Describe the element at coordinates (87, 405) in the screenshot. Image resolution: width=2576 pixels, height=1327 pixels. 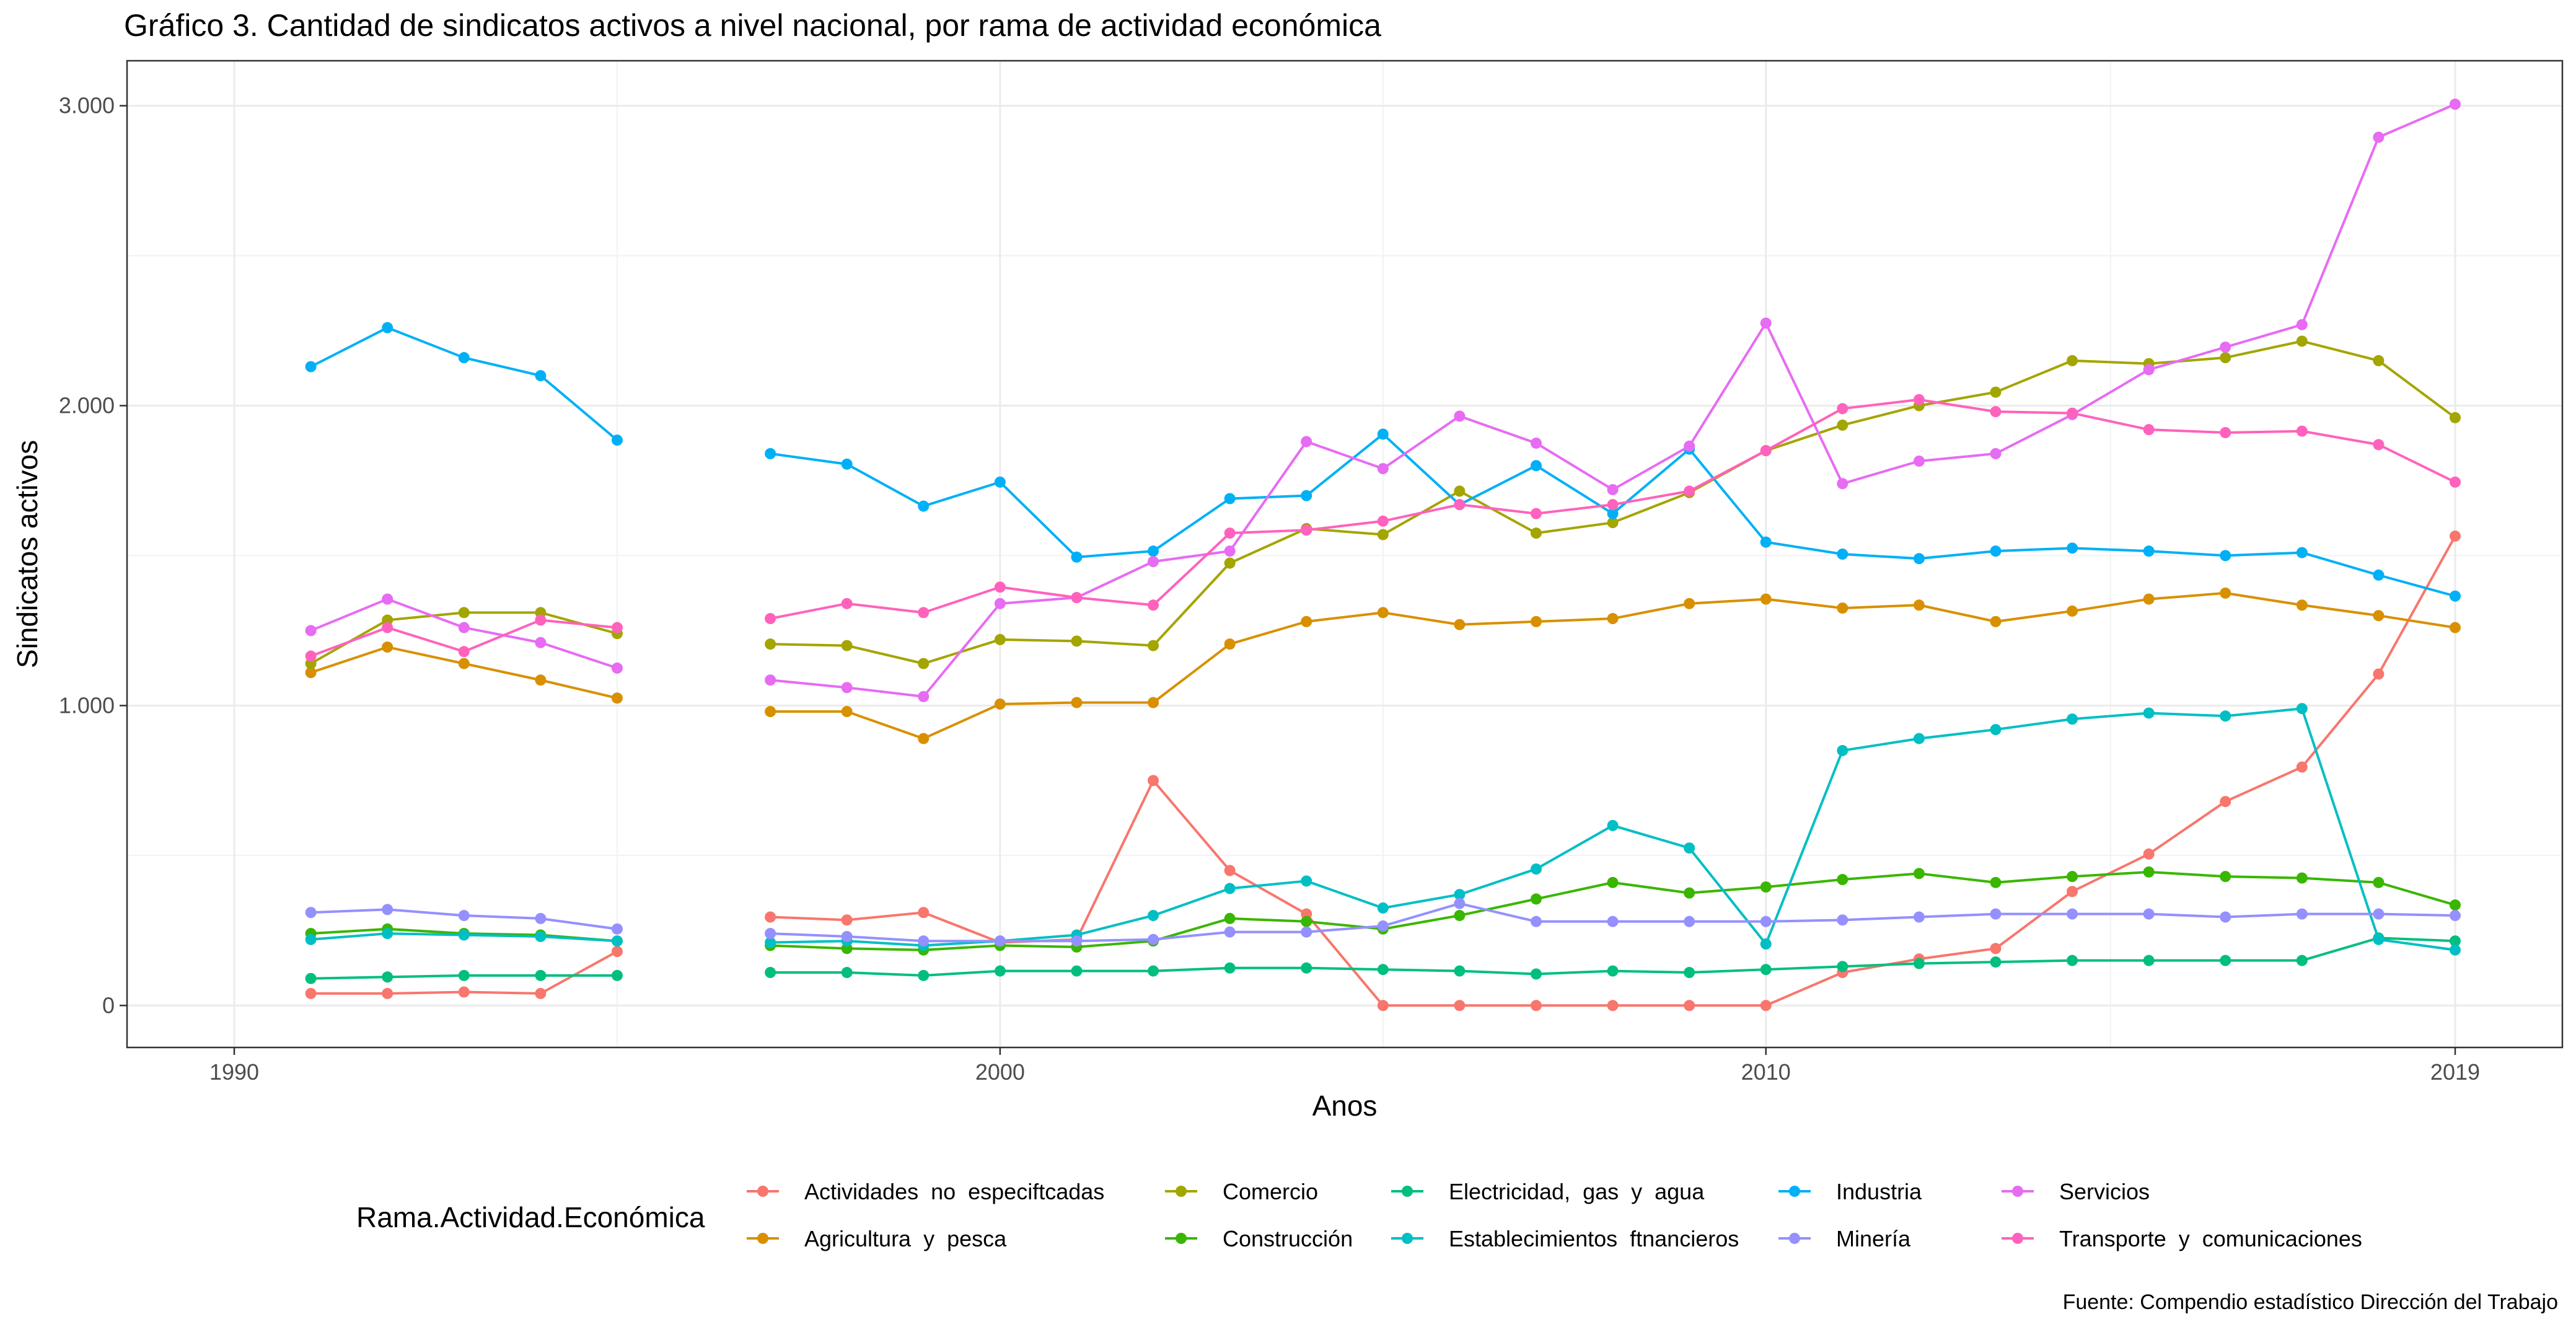
I see `y-tick-label: 2.000` at that location.